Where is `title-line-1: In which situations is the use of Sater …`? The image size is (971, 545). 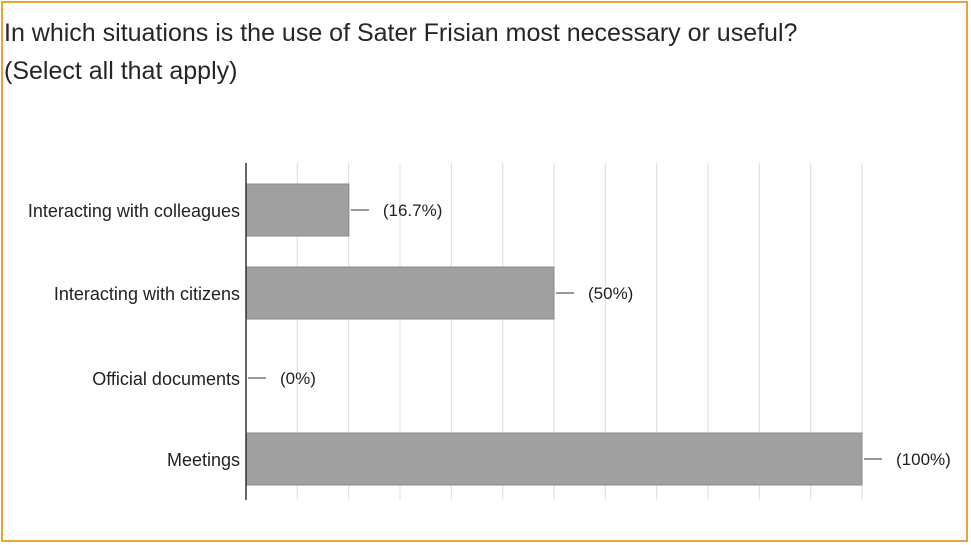 title-line-1: In which situations is the use of Sater … is located at coordinates (401, 33).